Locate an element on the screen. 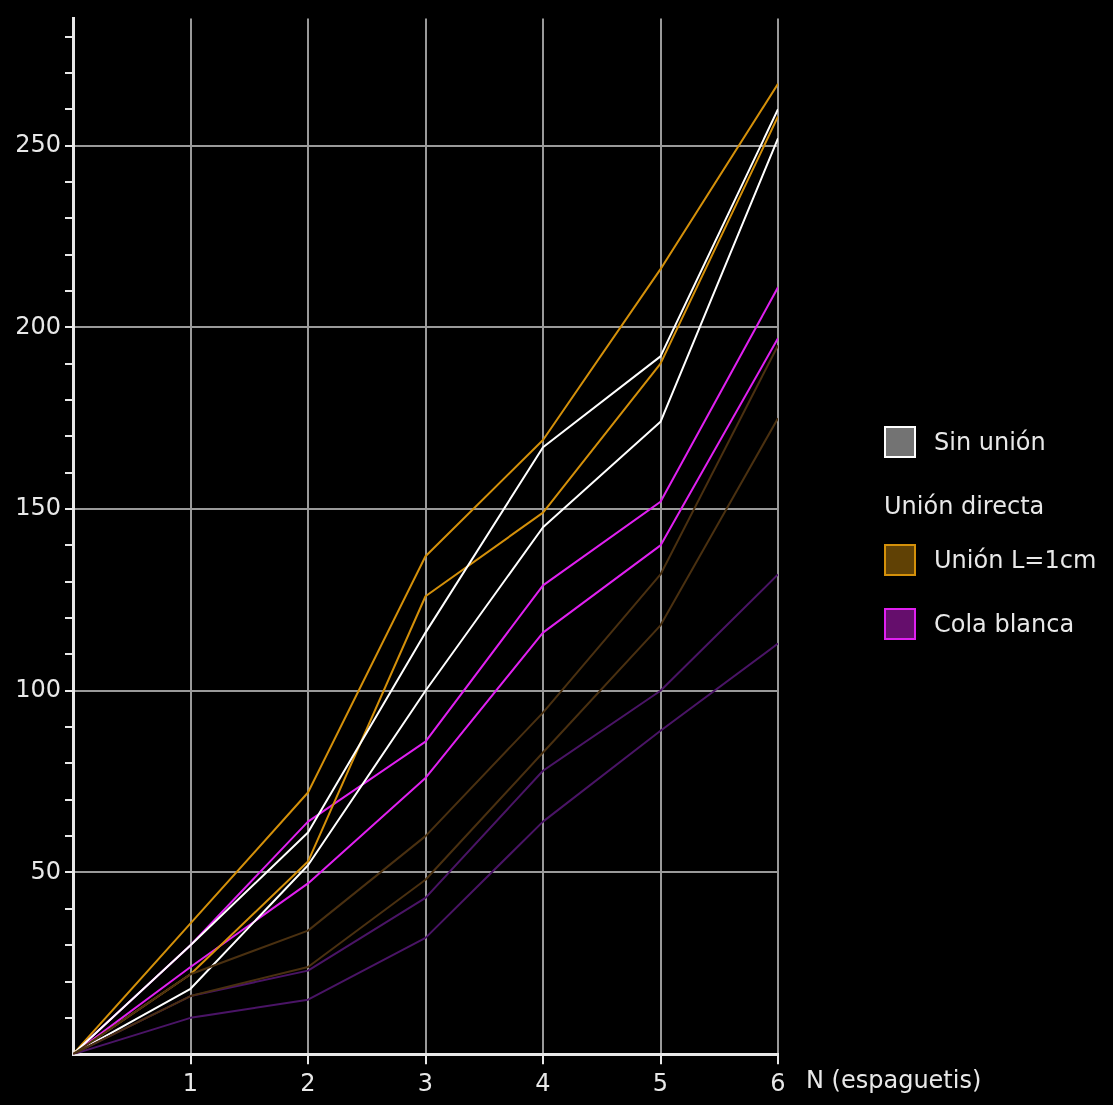  y-tick-label: 100 is located at coordinates (38, 689).